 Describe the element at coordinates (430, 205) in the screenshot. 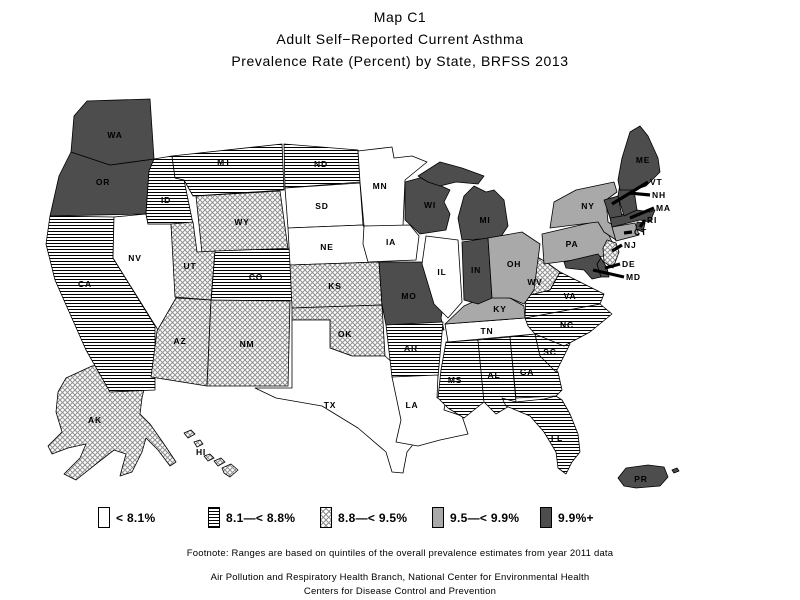

I see `state-label-WI: WI` at that location.